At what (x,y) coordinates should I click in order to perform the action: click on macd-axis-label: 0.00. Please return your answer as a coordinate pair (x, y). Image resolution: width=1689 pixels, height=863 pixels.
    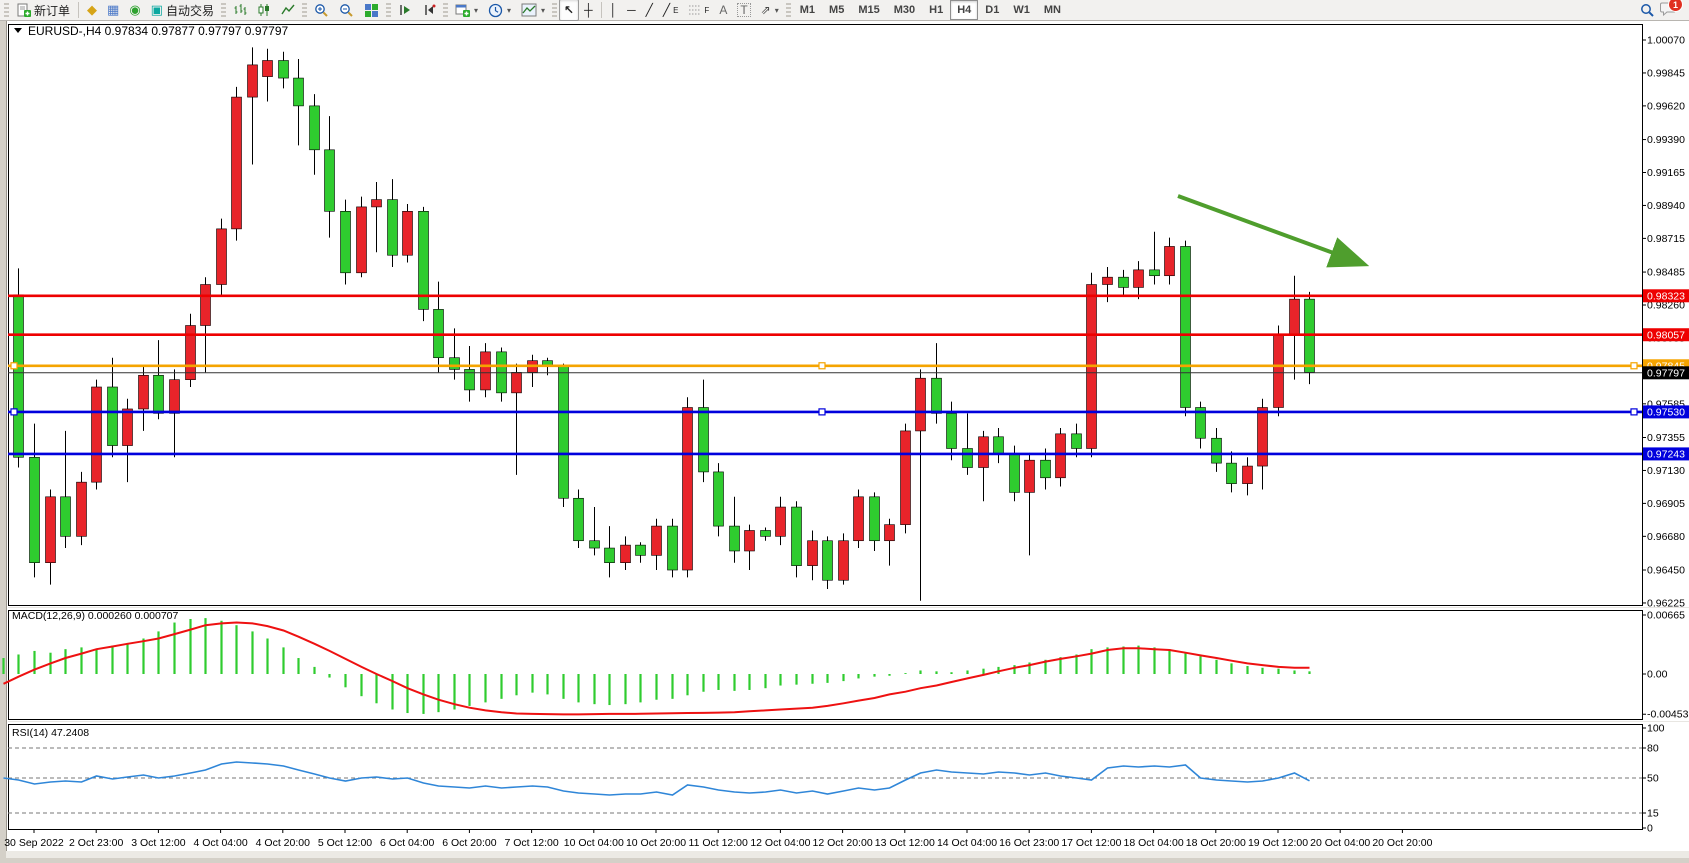
    Looking at the image, I should click on (1657, 675).